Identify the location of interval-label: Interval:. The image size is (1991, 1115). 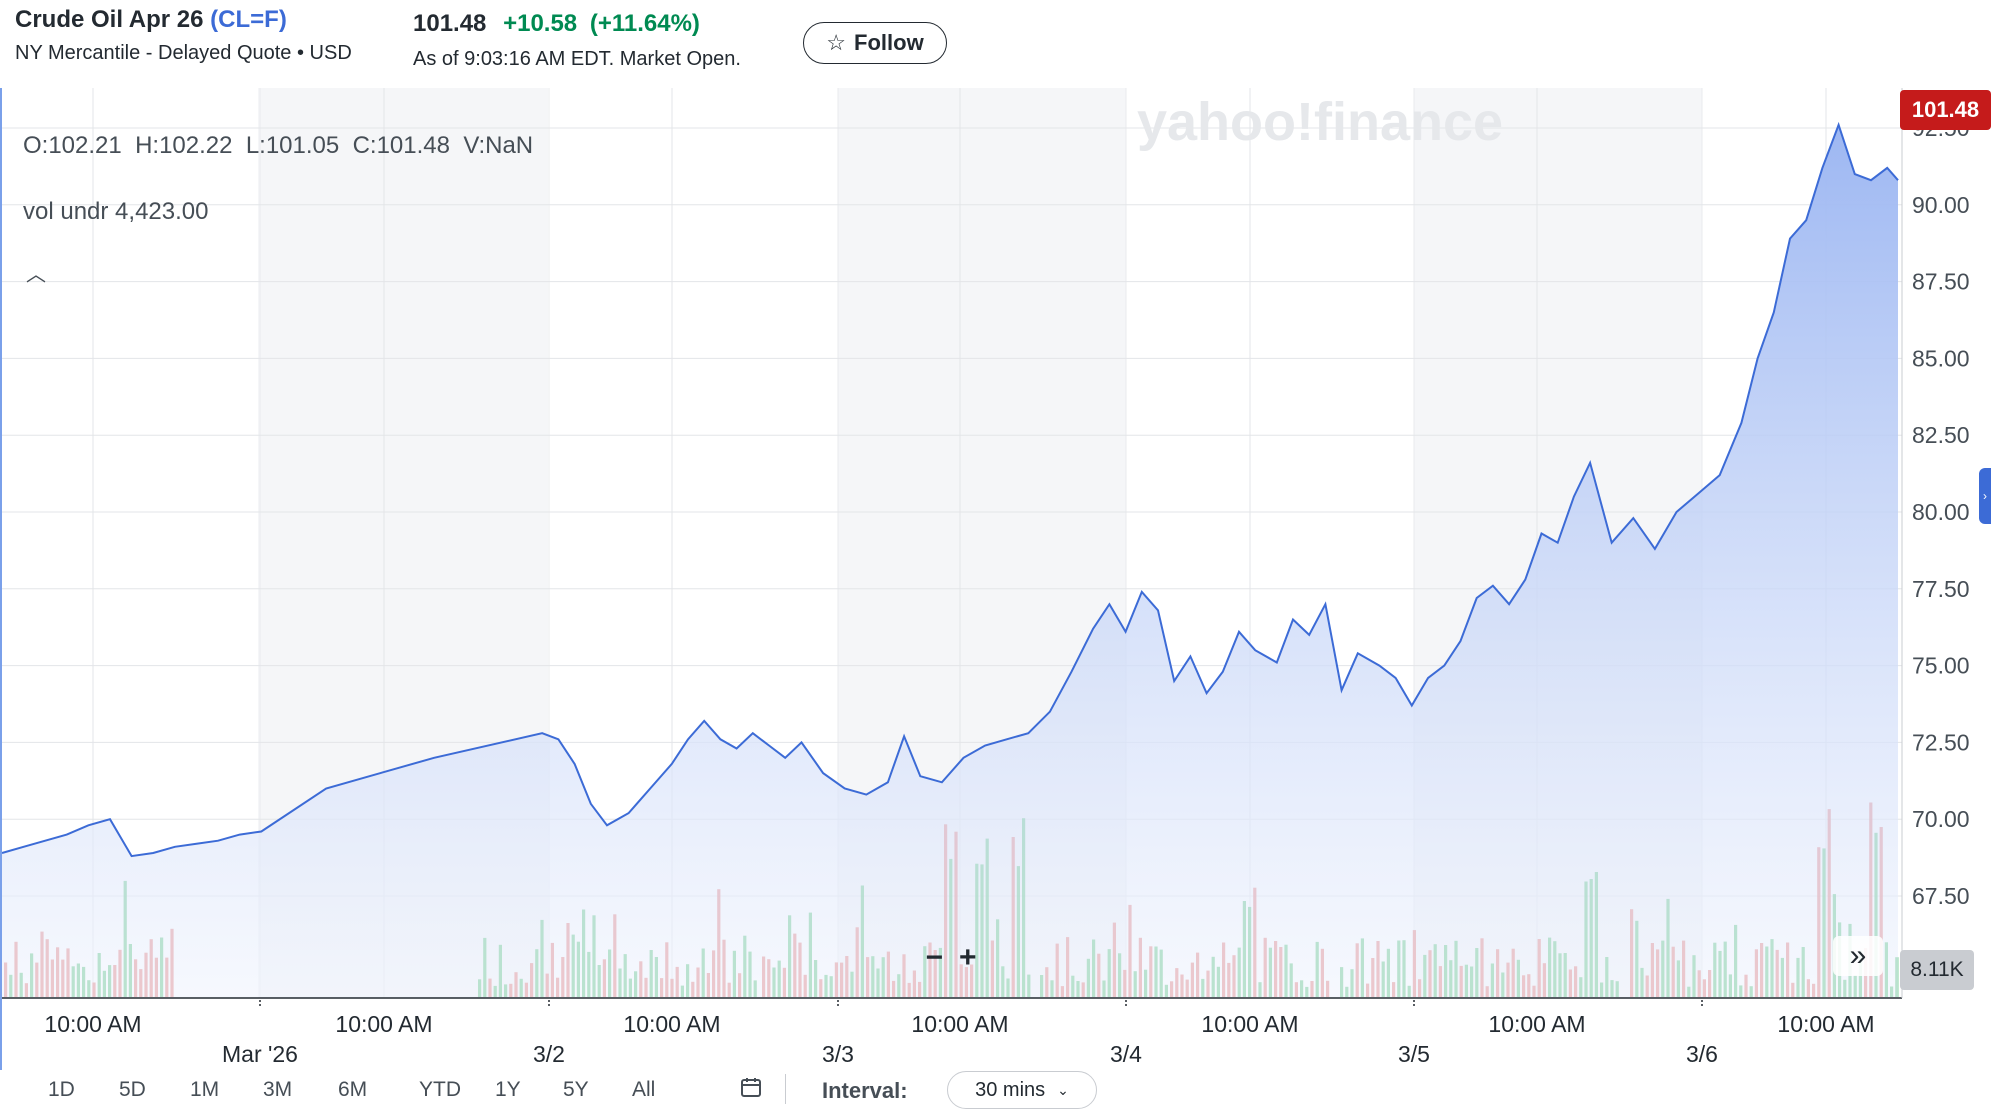
(865, 1090).